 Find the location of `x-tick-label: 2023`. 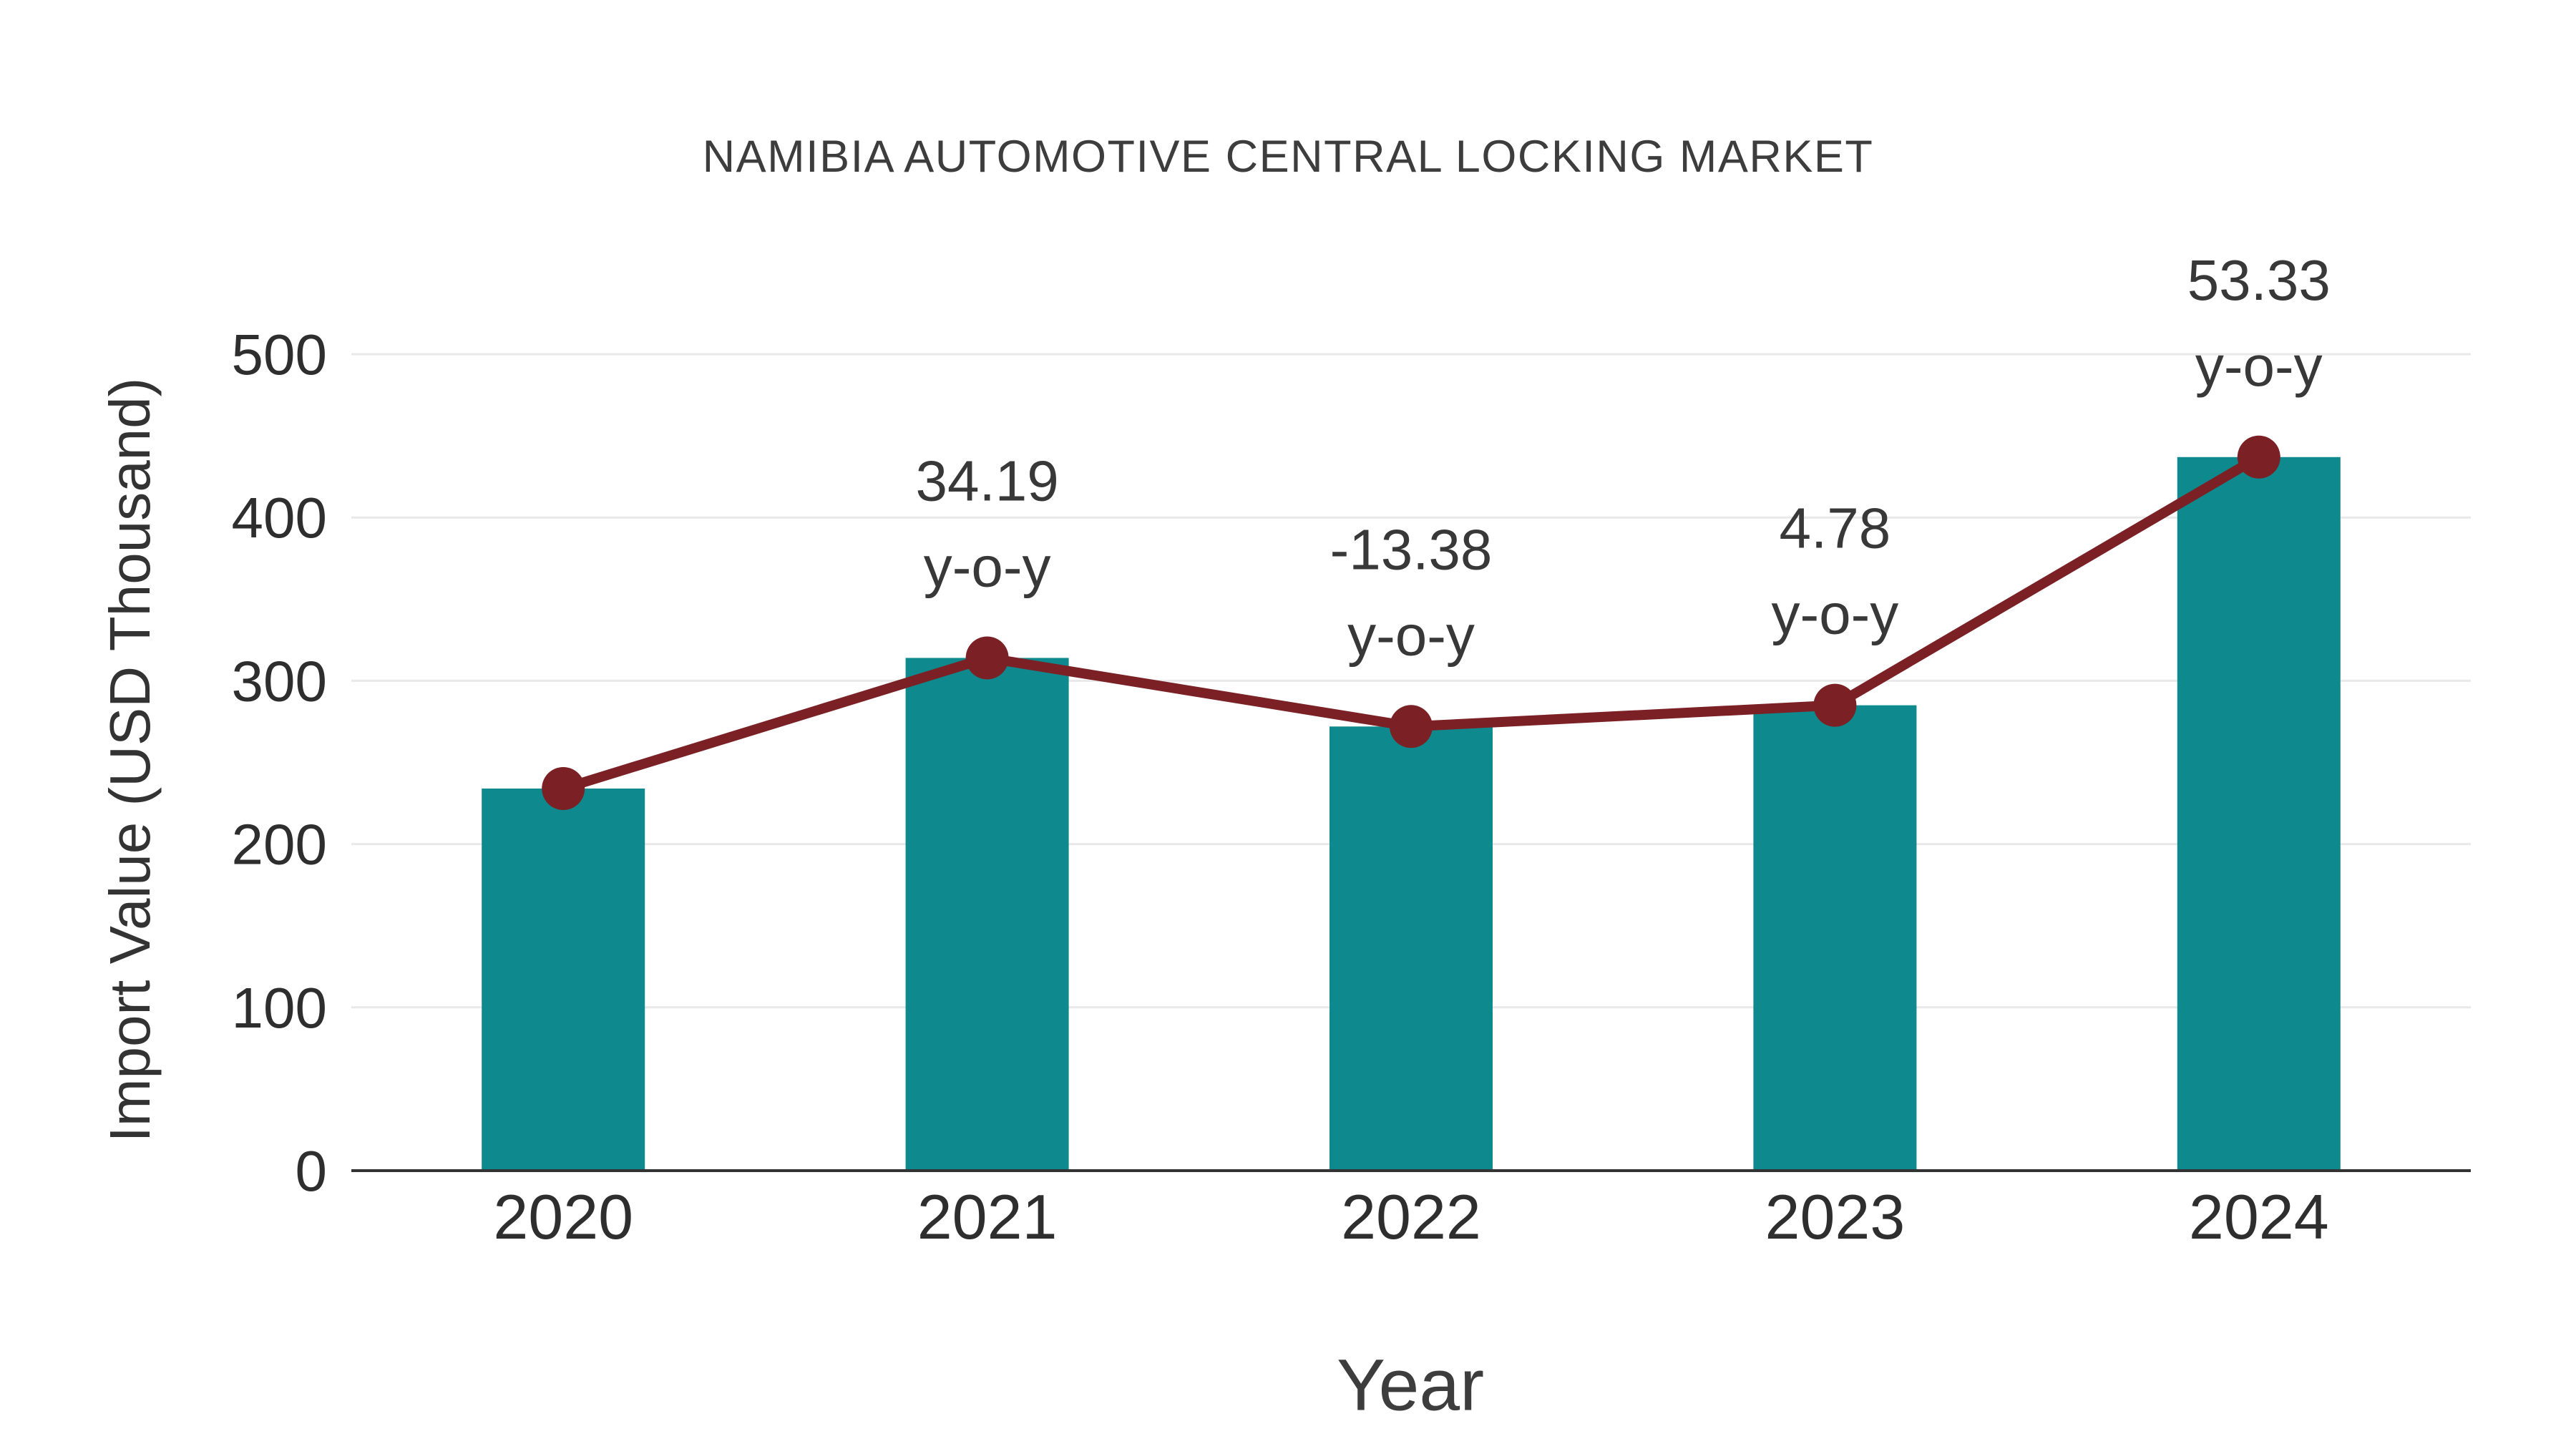

x-tick-label: 2023 is located at coordinates (1835, 1216).